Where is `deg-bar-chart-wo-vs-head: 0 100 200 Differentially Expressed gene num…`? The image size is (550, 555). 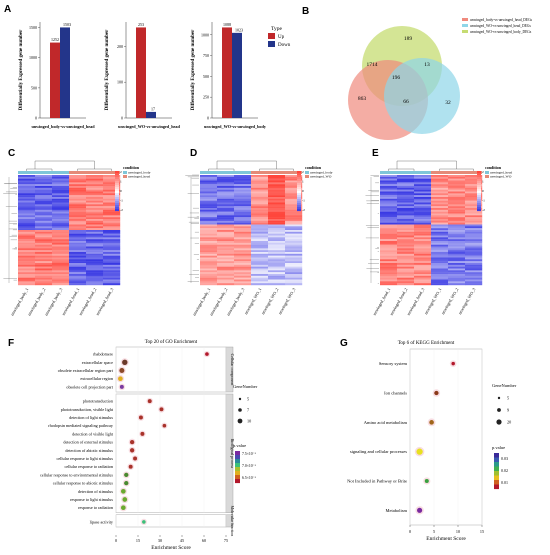
deg-bar-chart-wo-vs-head: 0 100 200 Differentially Expressed gene num… is located at coordinates (143, 75).